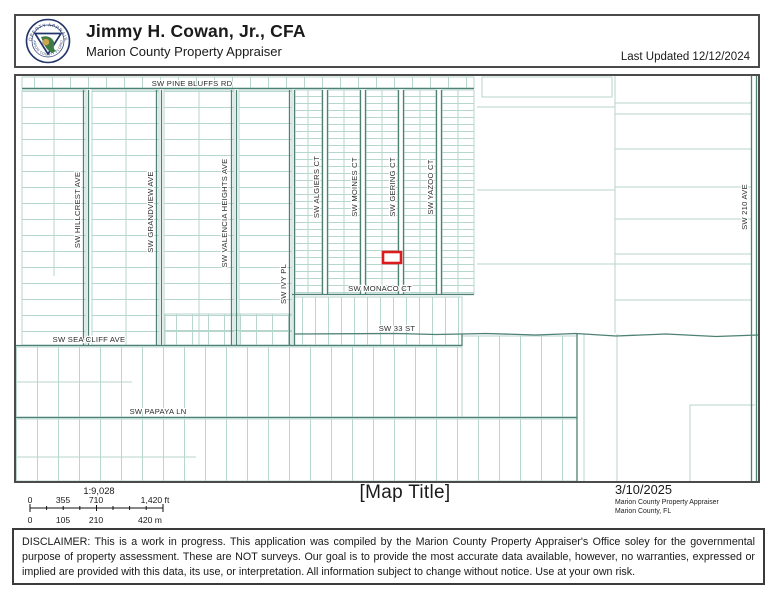  What do you see at coordinates (63, 500) in the screenshot?
I see `scale-ft-355: 355` at bounding box center [63, 500].